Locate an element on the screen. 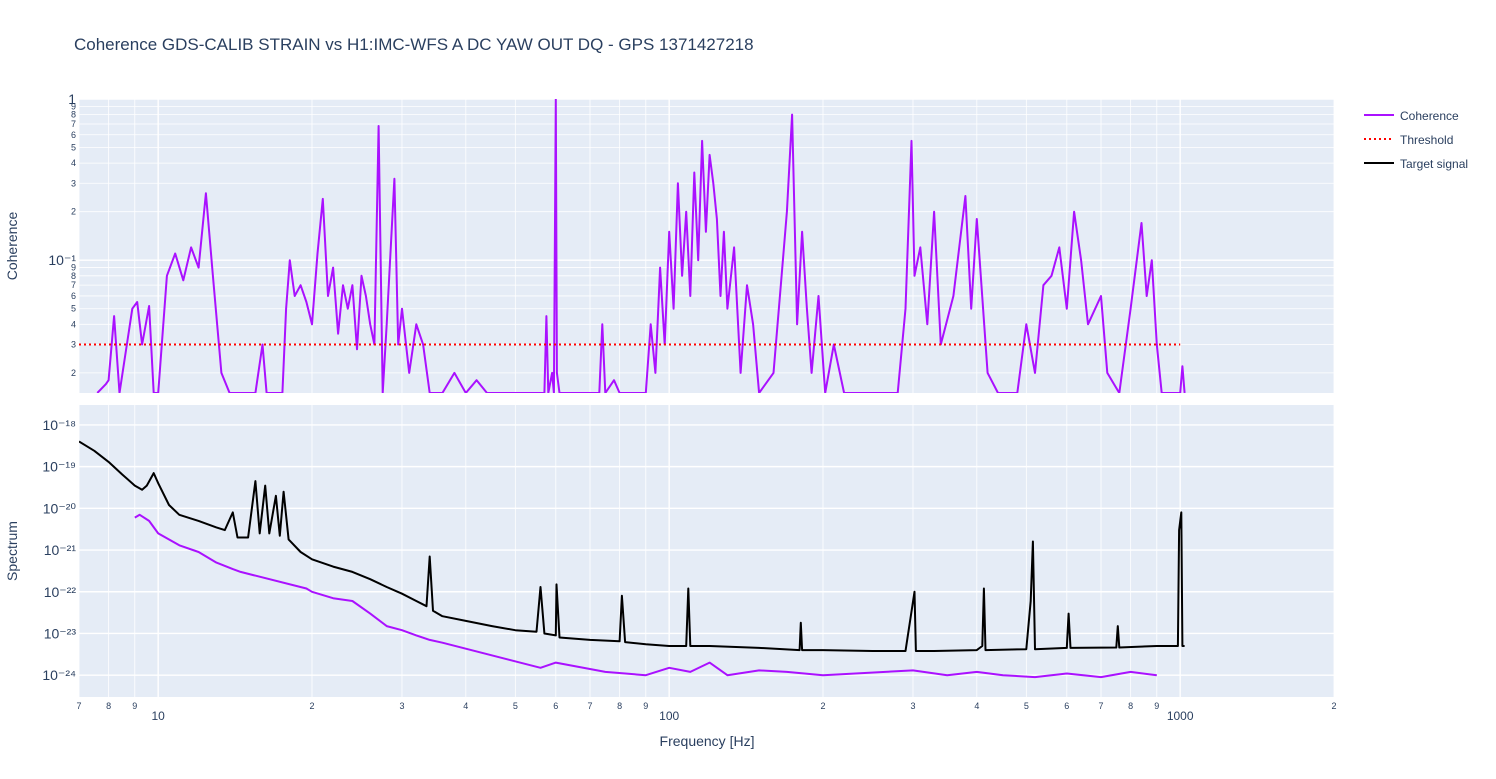 This screenshot has width=1496, height=779. x-tick-label: 1000 is located at coordinates (1180, 716).